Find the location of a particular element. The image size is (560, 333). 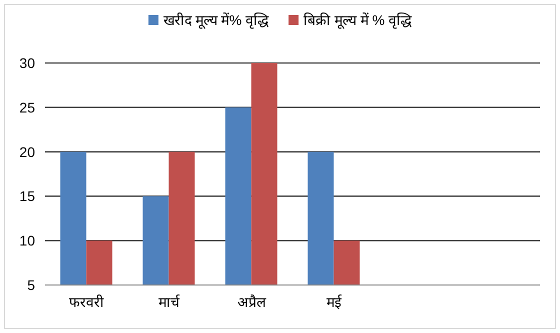

x-tick-label: अप्रैल is located at coordinates (251, 302).